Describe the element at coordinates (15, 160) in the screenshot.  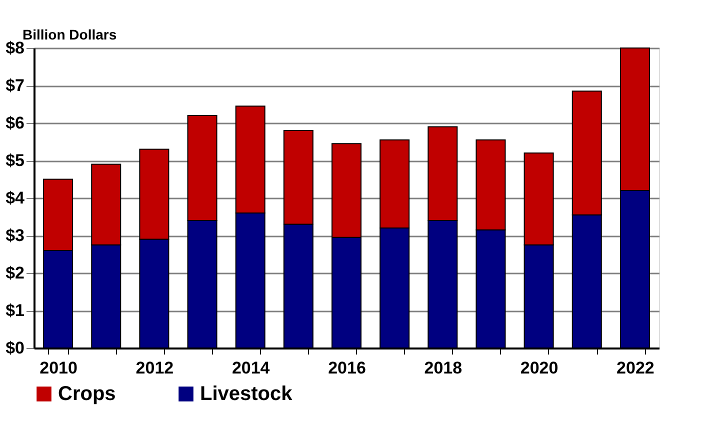
I see `y-tick-label: $5` at that location.